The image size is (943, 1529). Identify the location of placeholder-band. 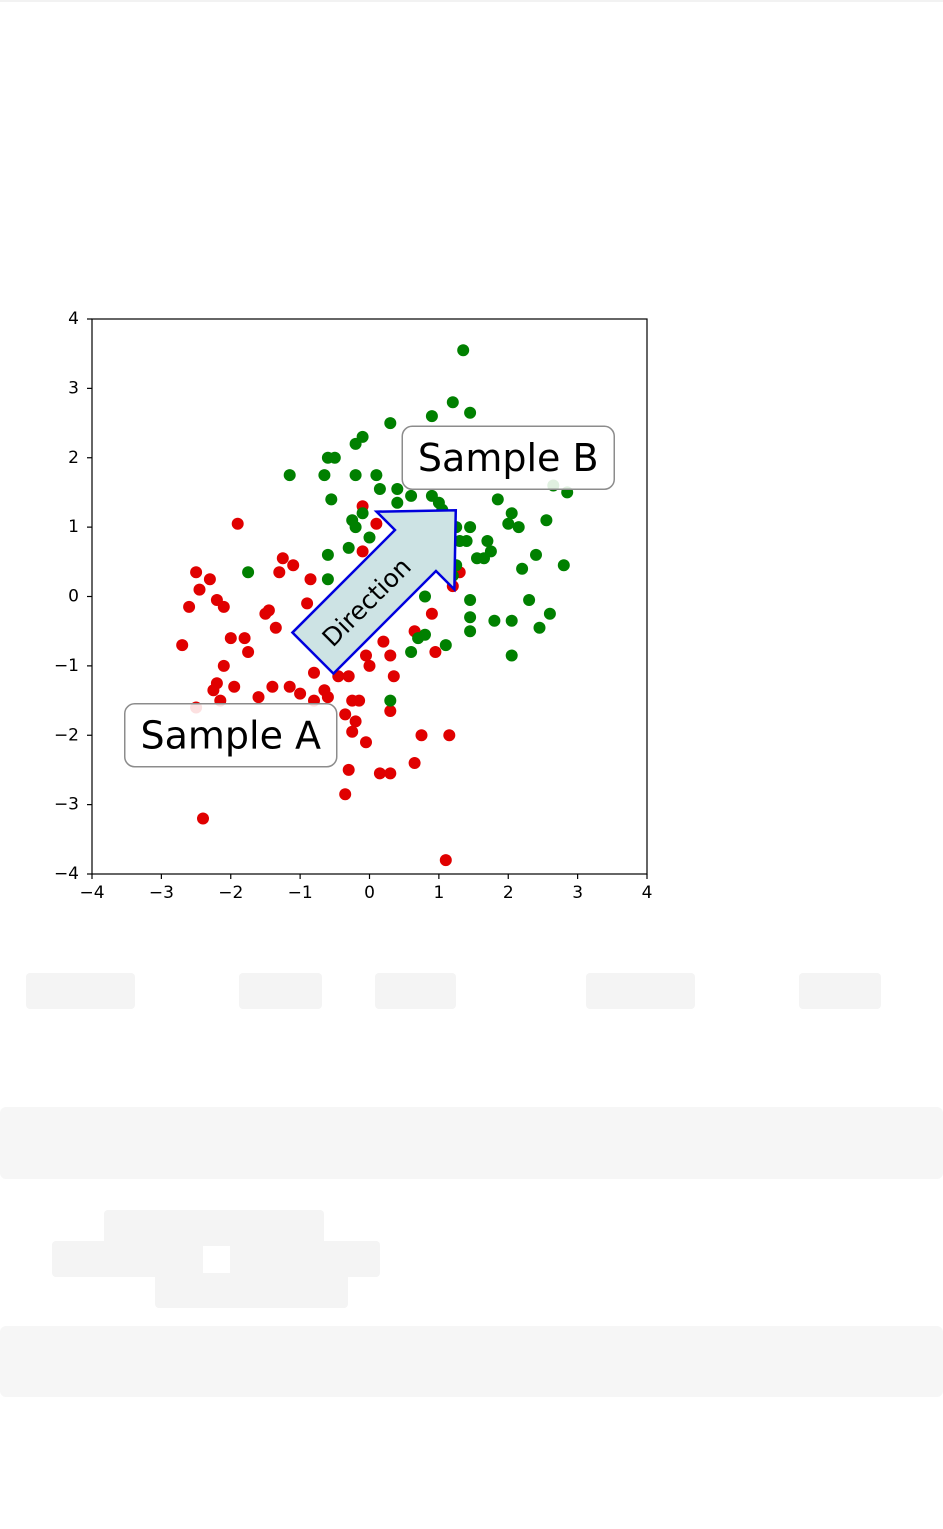
(471, 1143).